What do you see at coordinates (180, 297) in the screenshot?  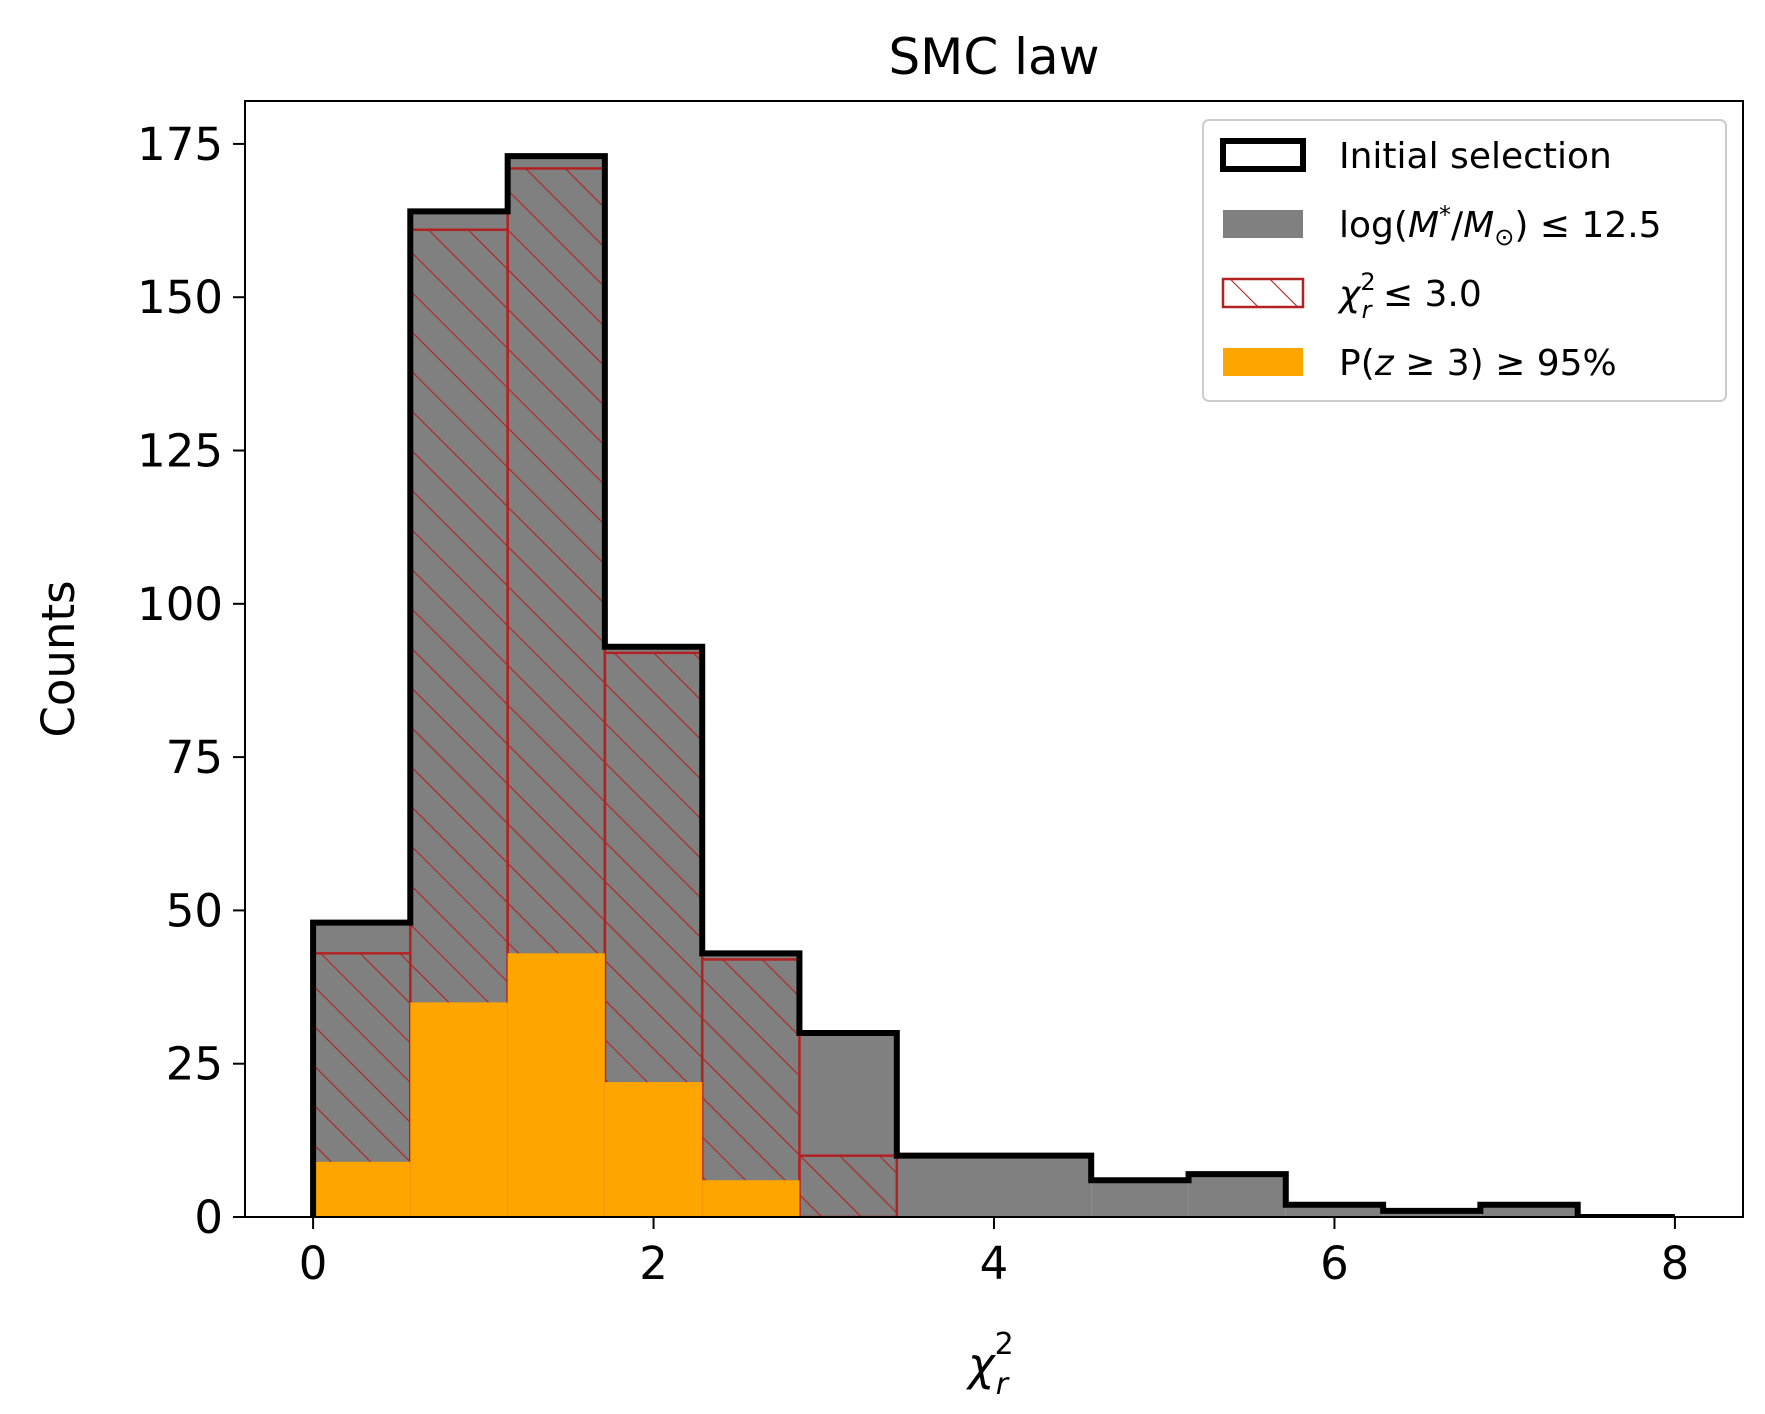 I see `y-tick-label-6: 150` at bounding box center [180, 297].